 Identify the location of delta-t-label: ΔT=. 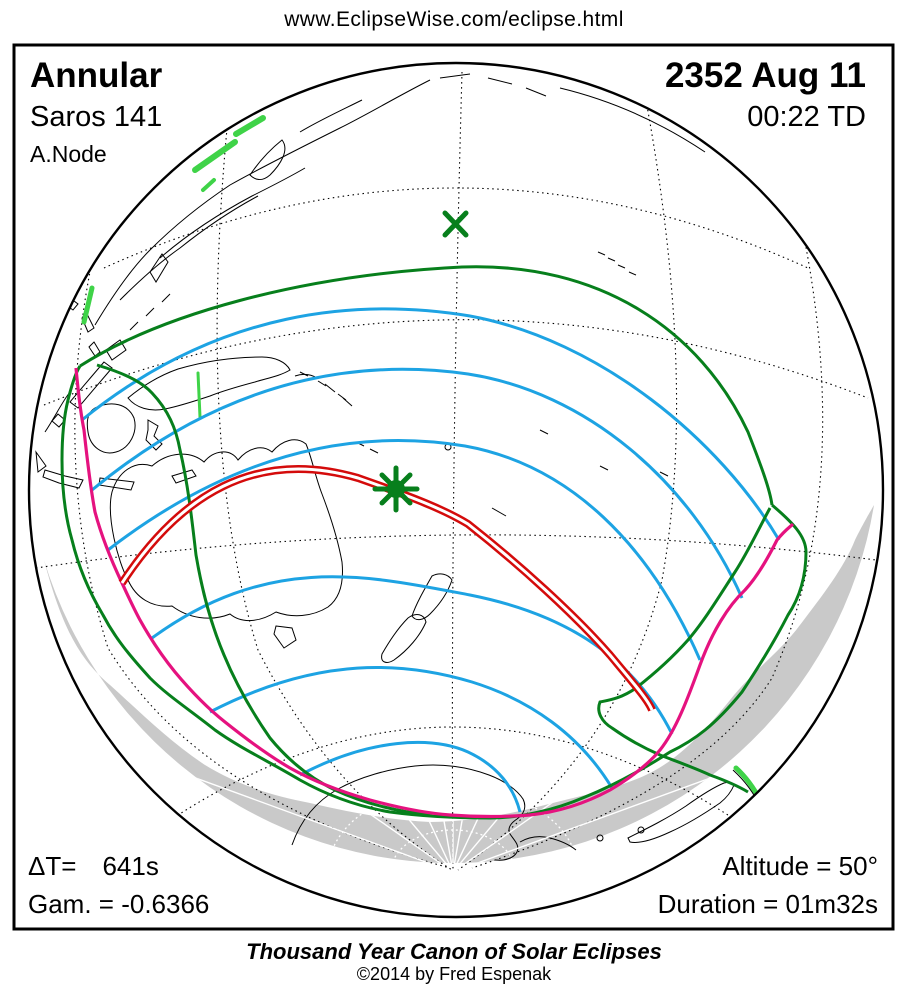
(52, 866).